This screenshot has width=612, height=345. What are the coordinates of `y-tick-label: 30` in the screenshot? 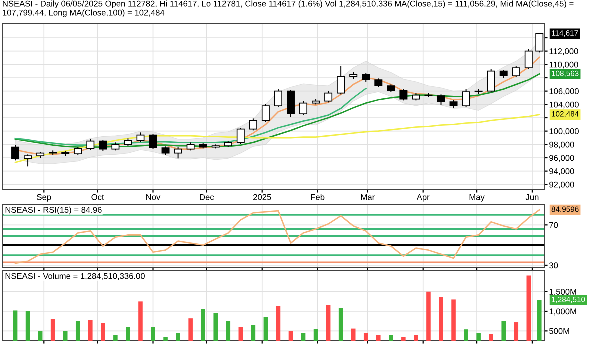 It's located at (553, 265).